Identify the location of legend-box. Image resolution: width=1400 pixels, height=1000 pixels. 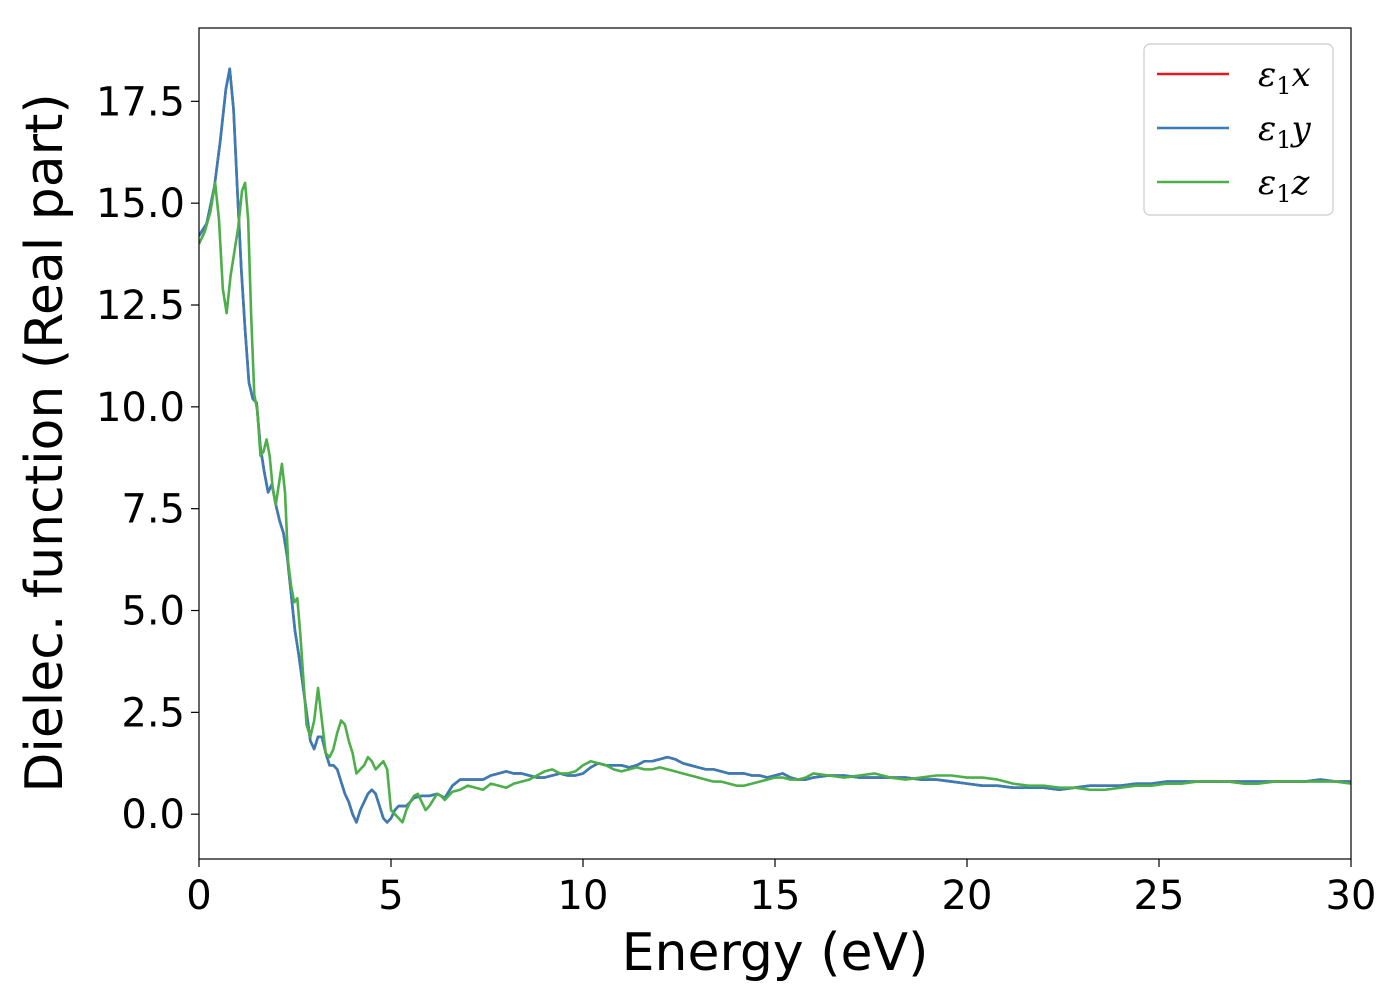
(1238, 129).